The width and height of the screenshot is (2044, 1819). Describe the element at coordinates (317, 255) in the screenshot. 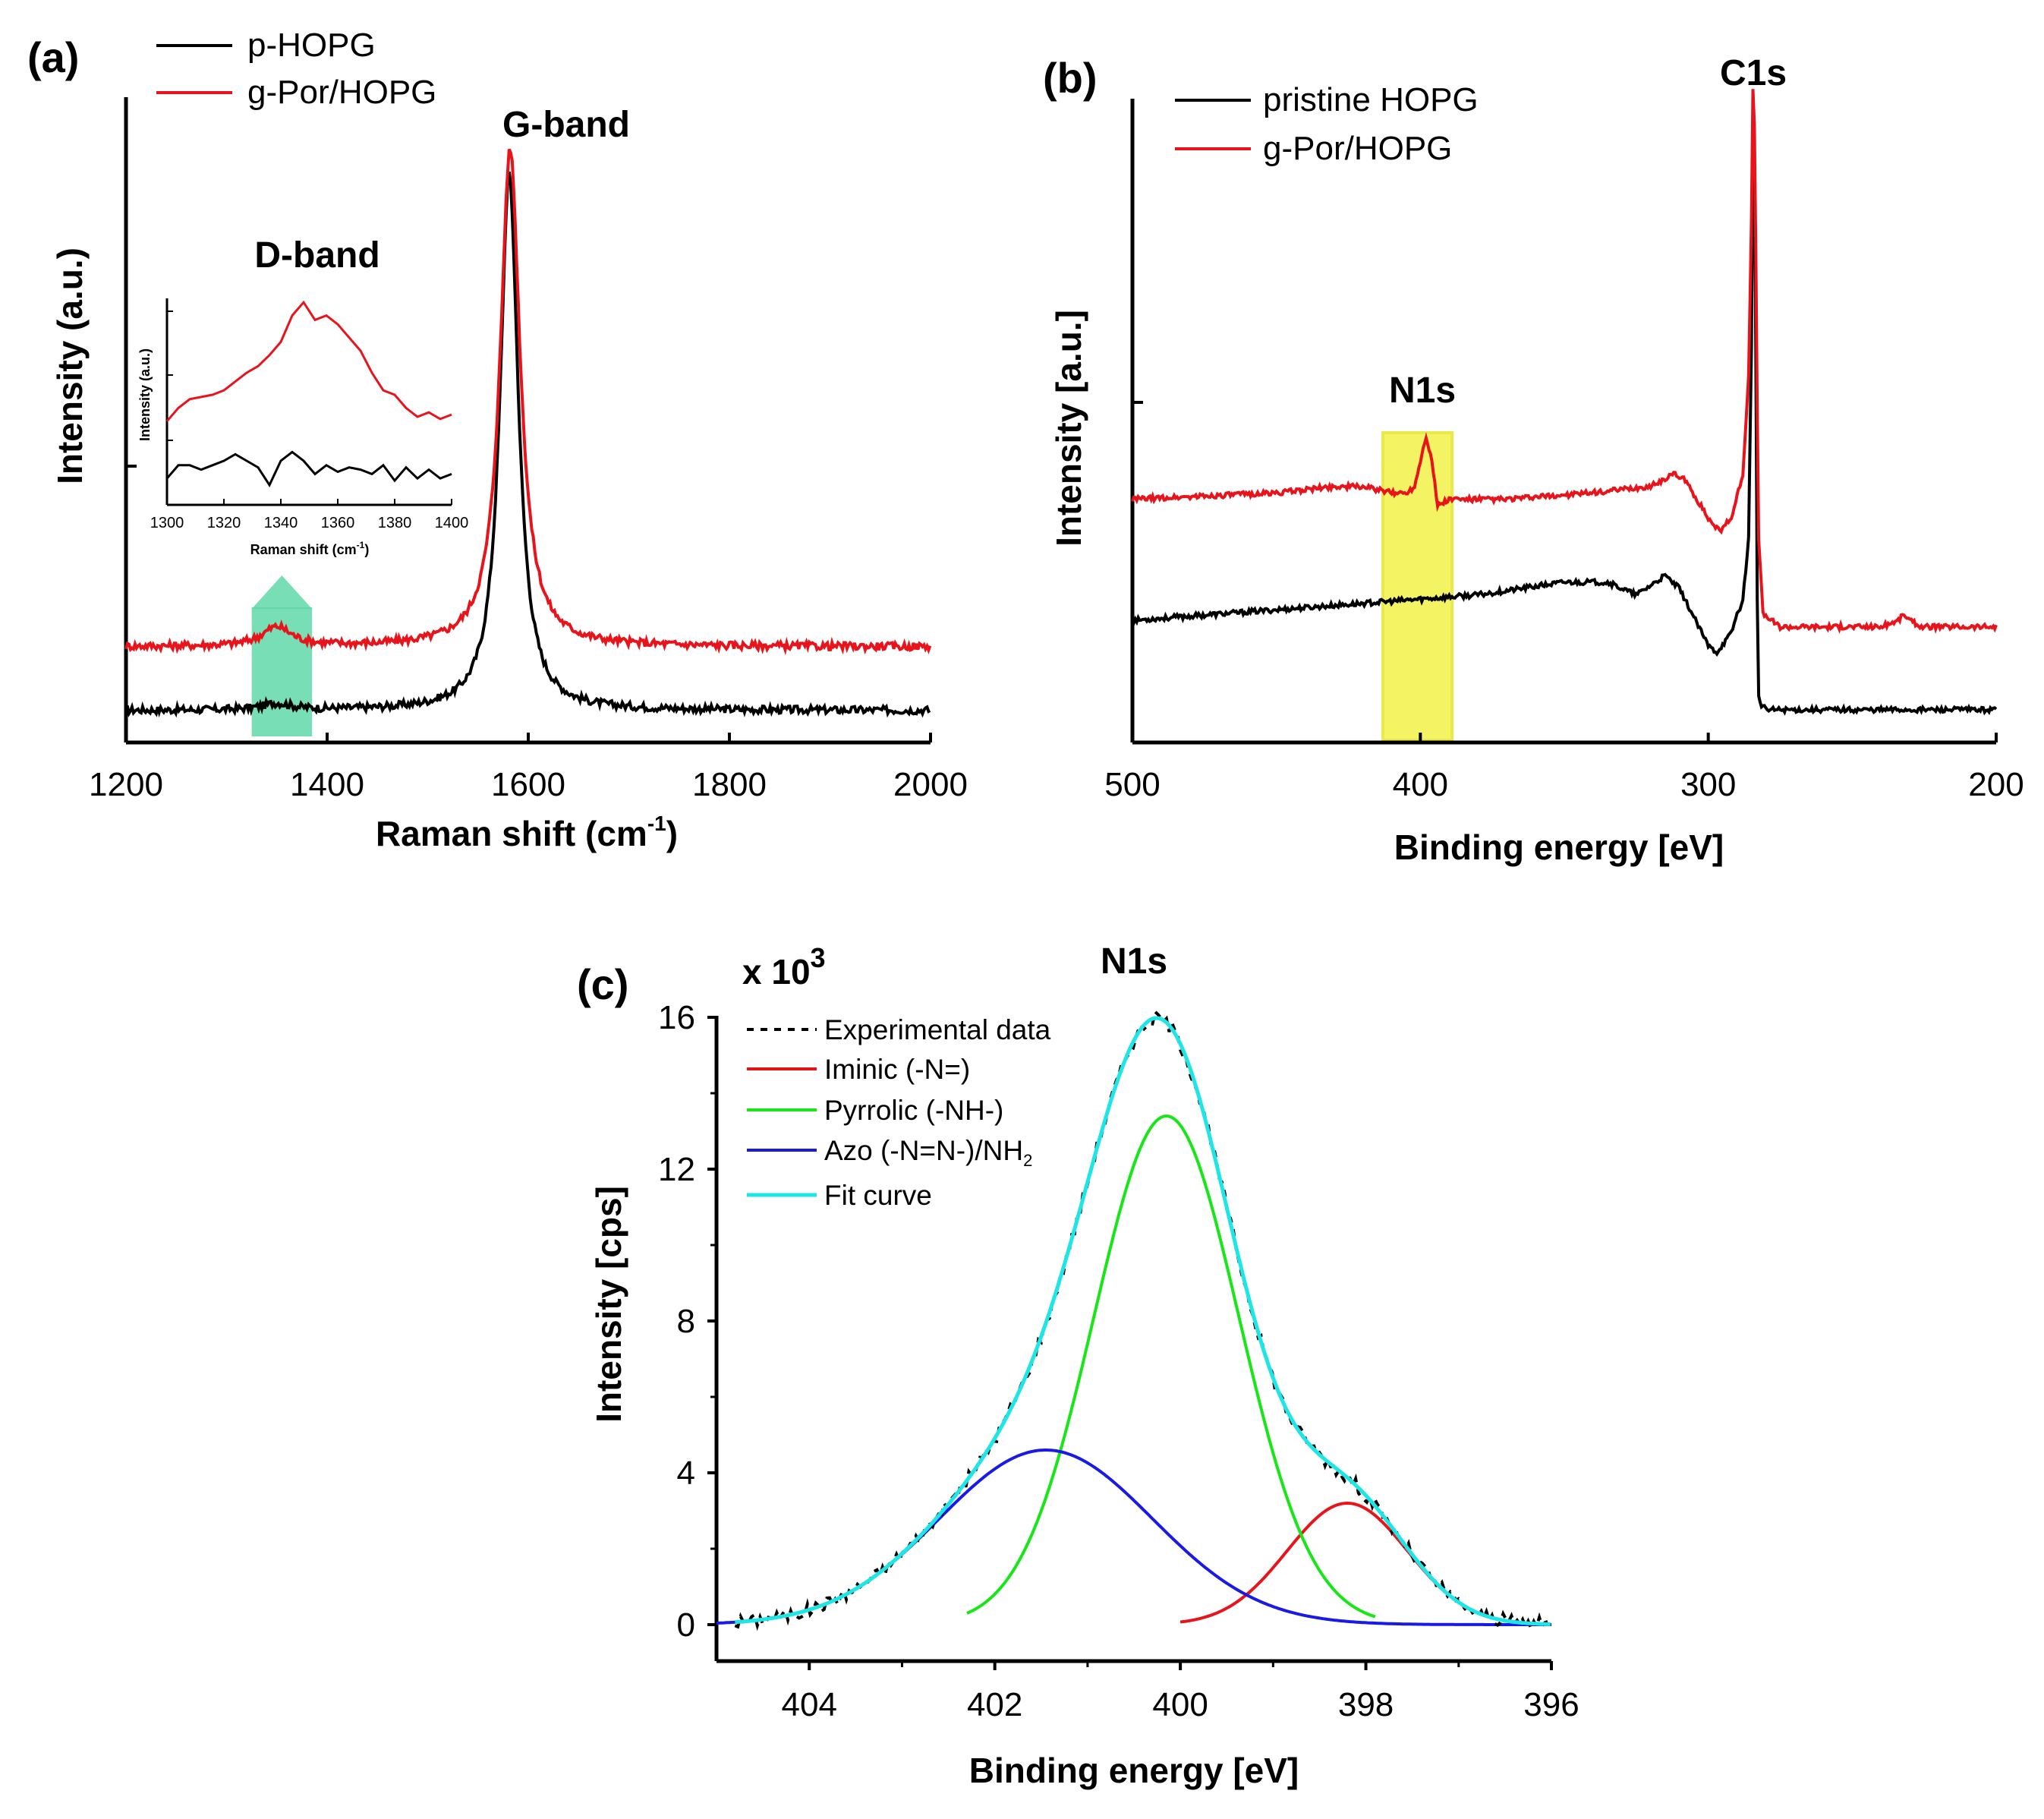

I see `annotation-d-band: D-band` at that location.